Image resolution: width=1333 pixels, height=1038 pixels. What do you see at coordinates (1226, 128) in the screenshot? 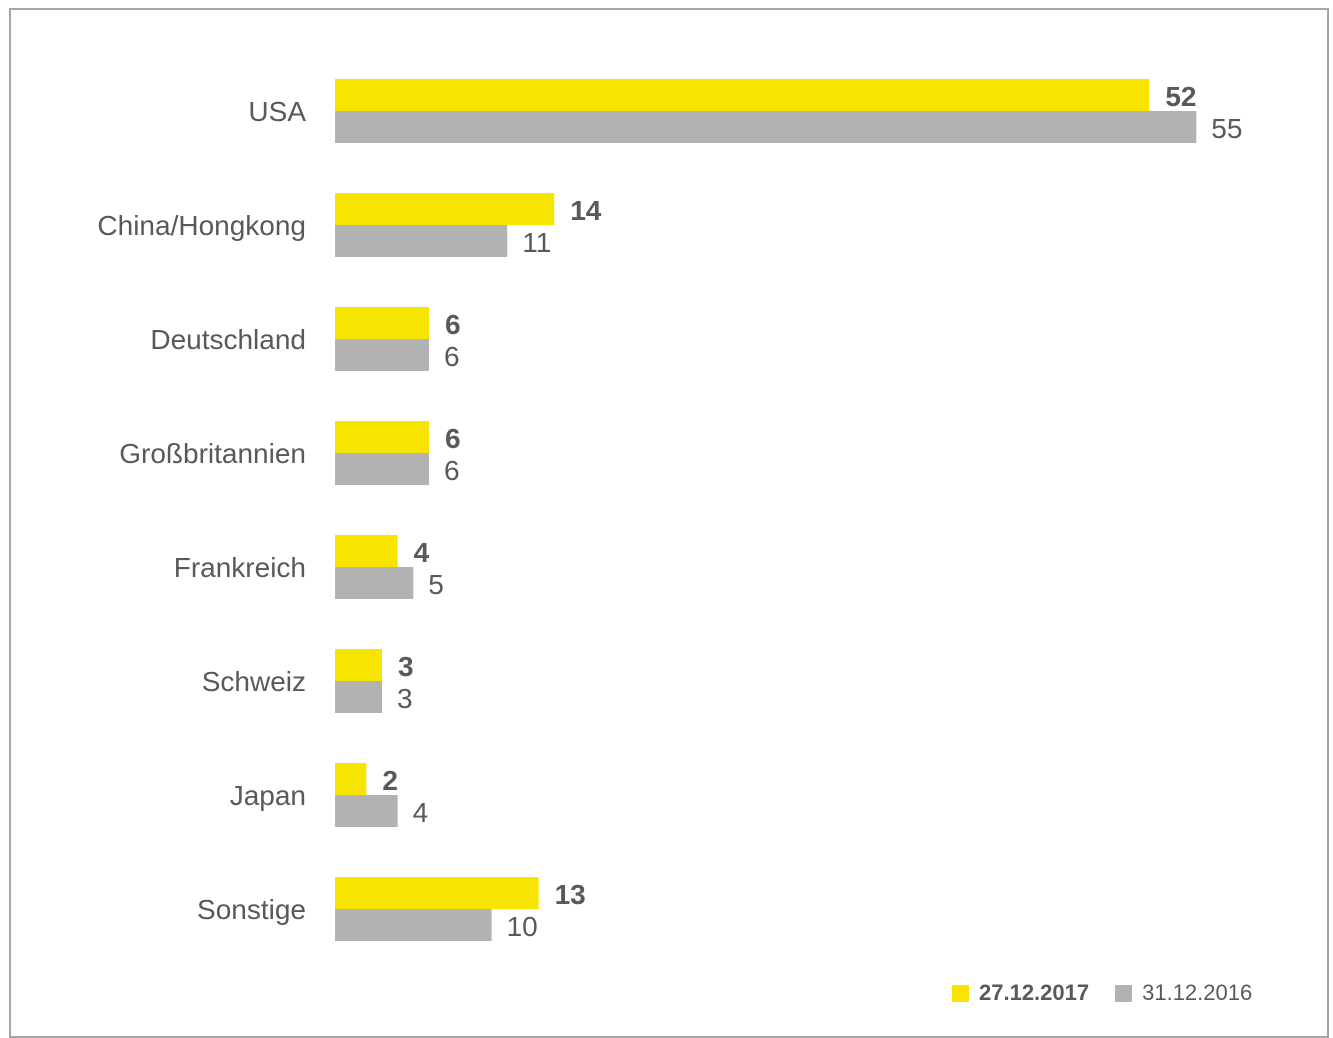
I see `value-label-usa-series-2: 55` at bounding box center [1226, 128].